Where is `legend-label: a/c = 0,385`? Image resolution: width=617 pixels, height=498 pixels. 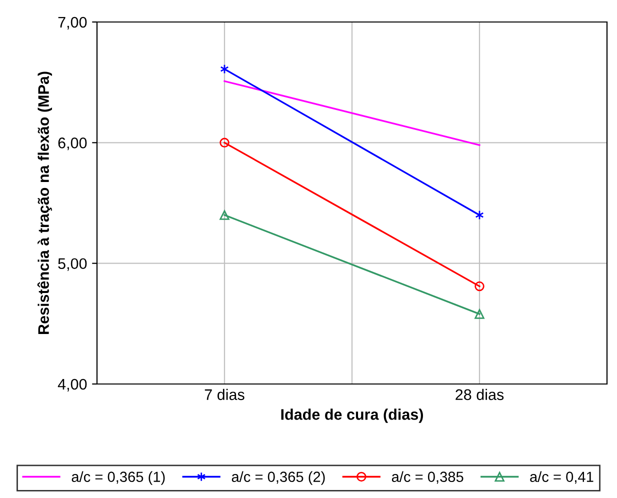 legend-label: a/c = 0,385 is located at coordinates (428, 477).